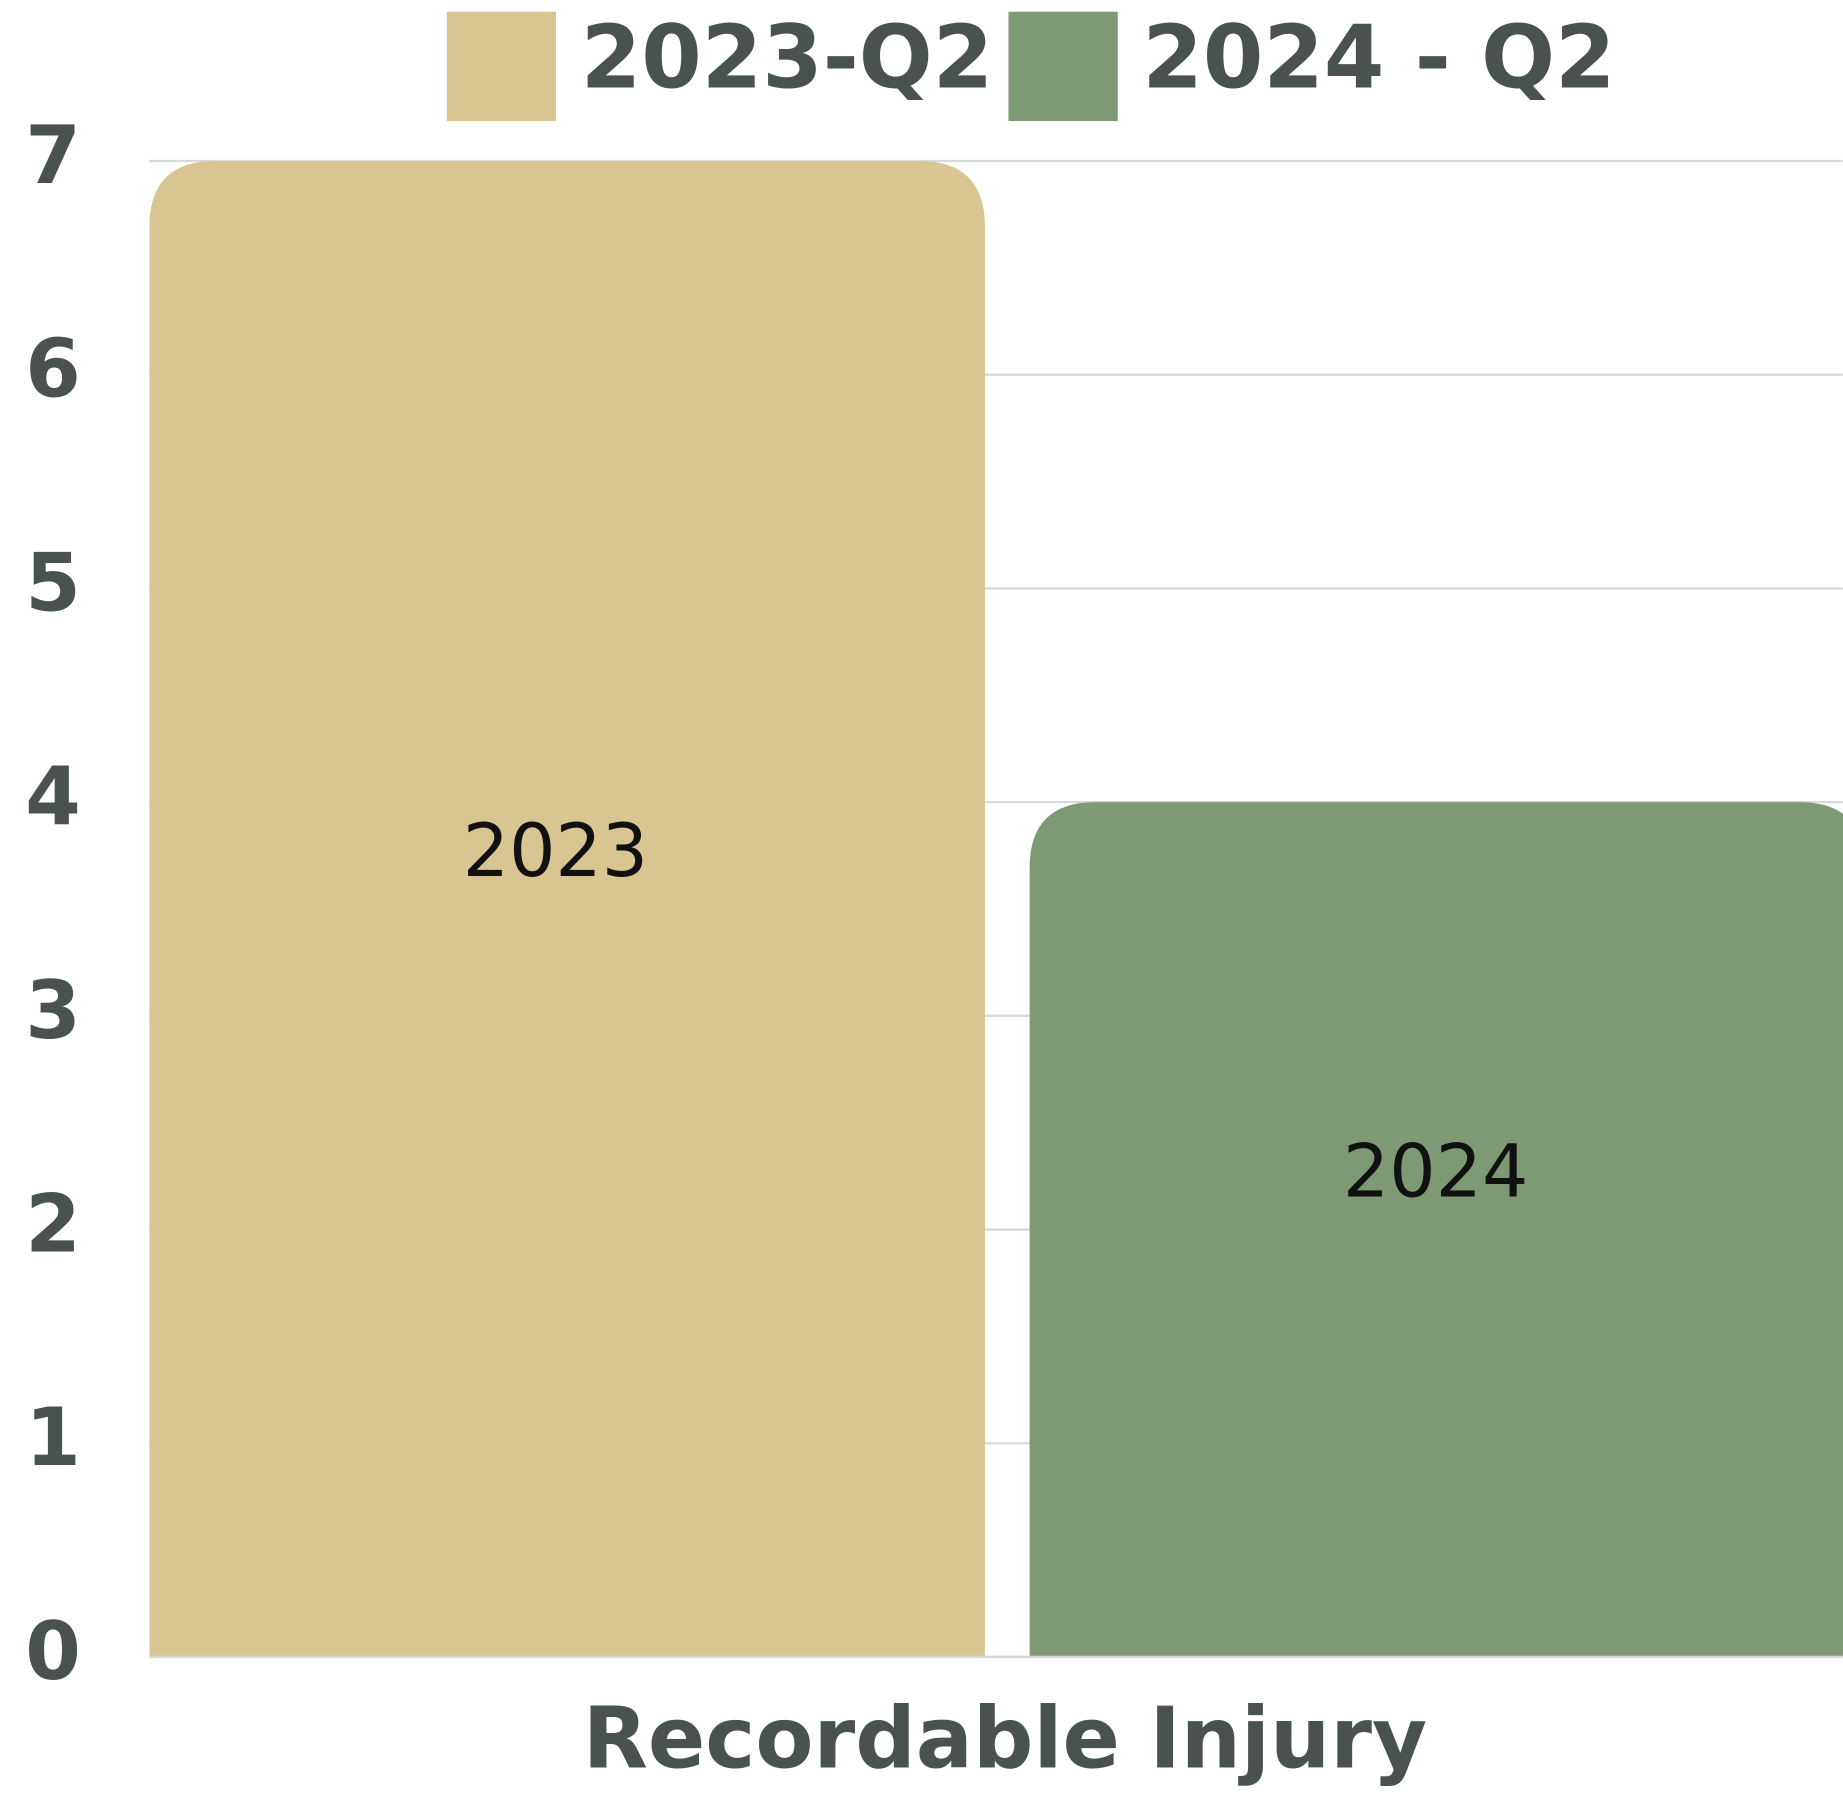 This screenshot has height=1798, width=1843. Describe the element at coordinates (53, 369) in the screenshot. I see `y-tick-label: 6` at that location.